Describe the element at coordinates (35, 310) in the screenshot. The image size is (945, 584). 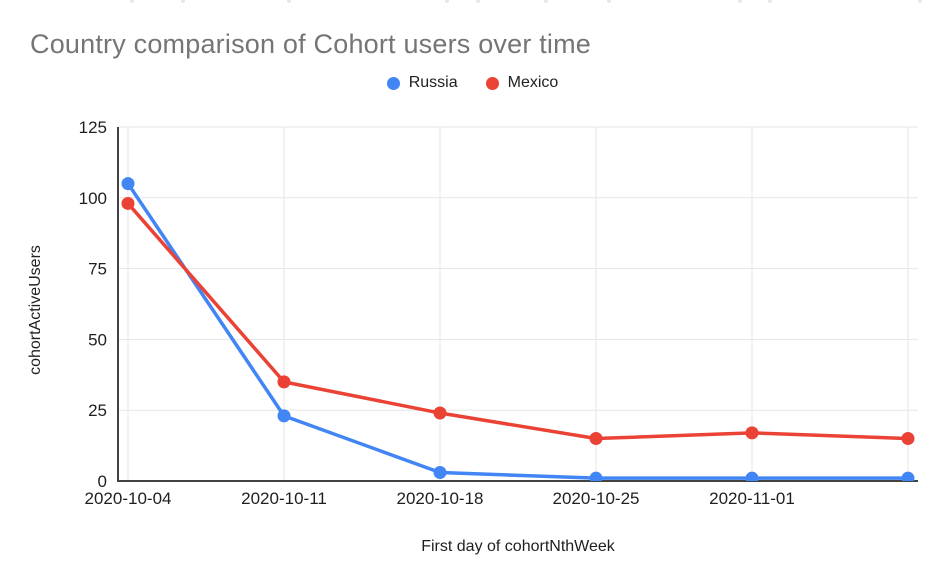
I see `y-axis-title: cohortActiveUsers` at that location.